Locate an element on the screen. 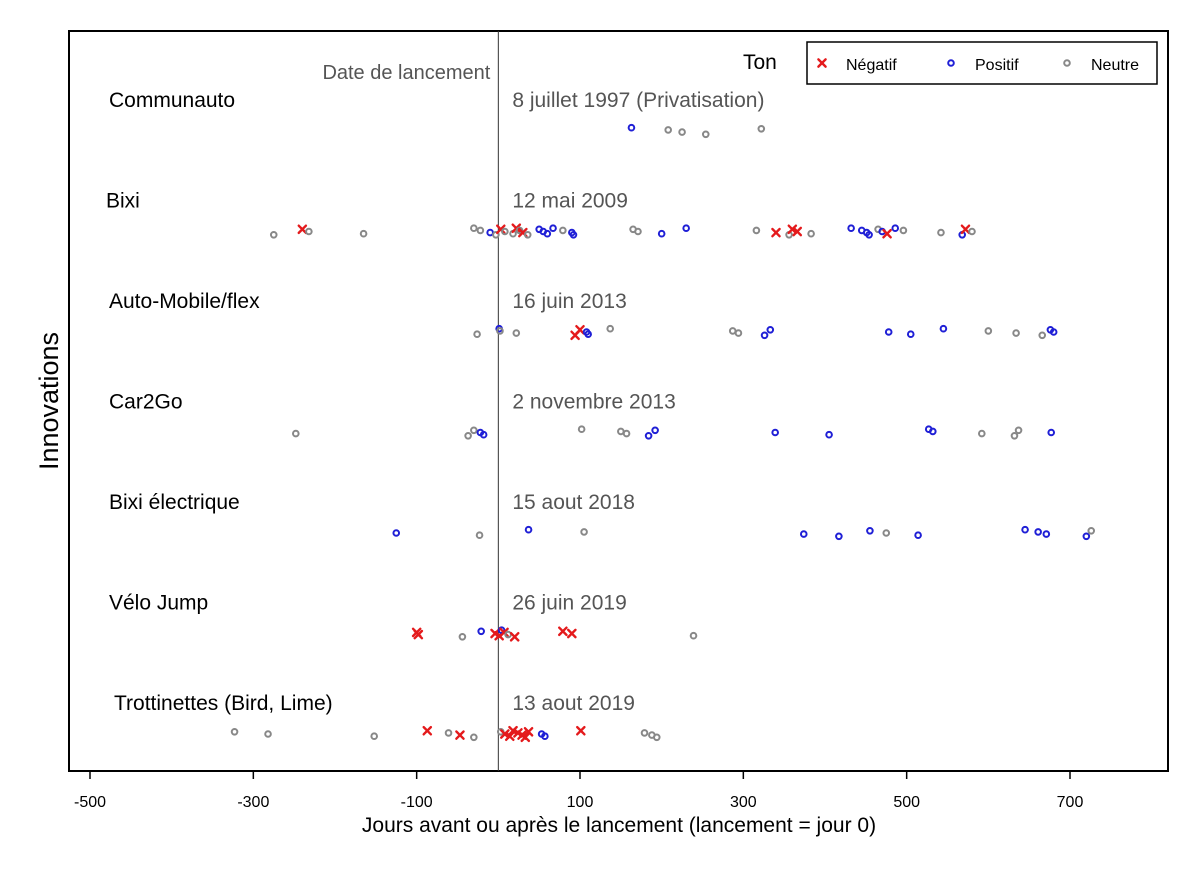 The height and width of the screenshot is (872, 1200). legend: Ton Négatif Positif Neutre is located at coordinates (950, 63).